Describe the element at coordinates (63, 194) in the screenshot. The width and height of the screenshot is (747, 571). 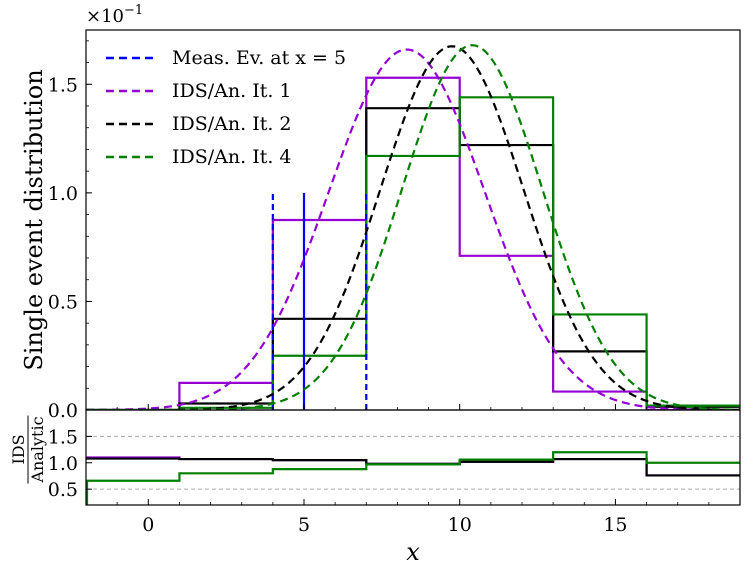
I see `main-y-tick-label: 1.0` at that location.